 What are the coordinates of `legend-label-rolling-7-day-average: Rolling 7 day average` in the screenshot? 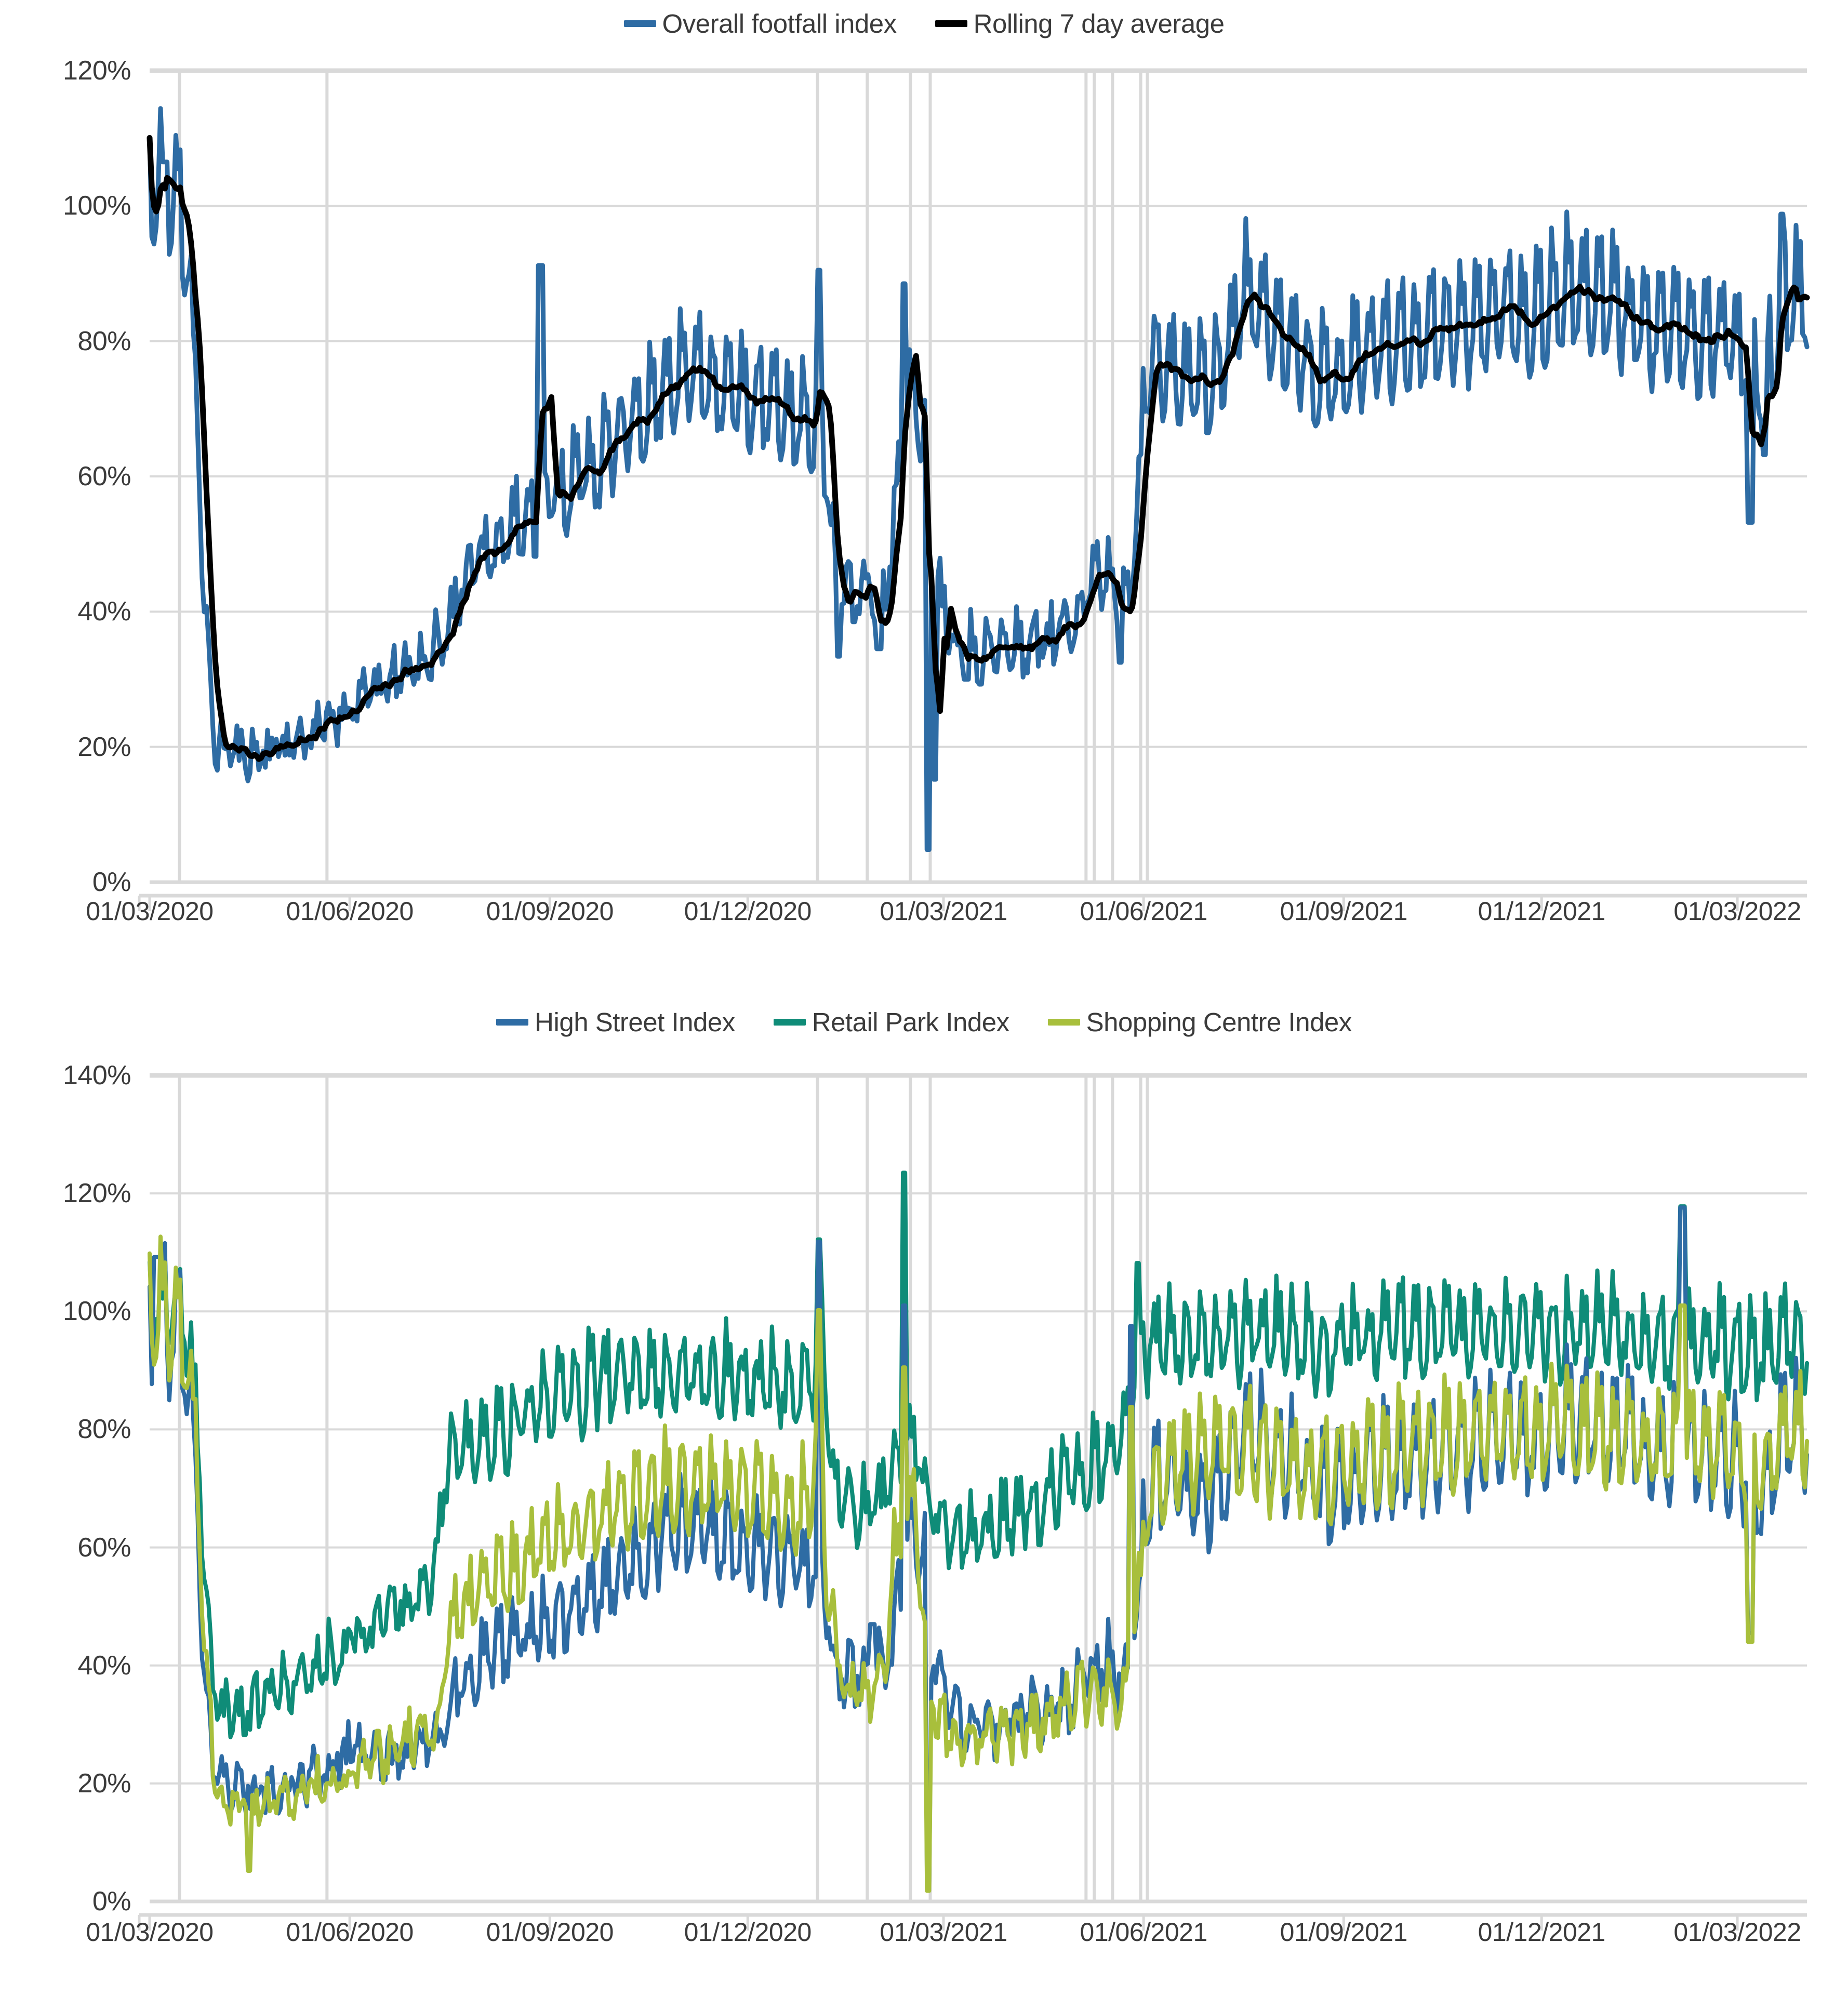 It's located at (1099, 23).